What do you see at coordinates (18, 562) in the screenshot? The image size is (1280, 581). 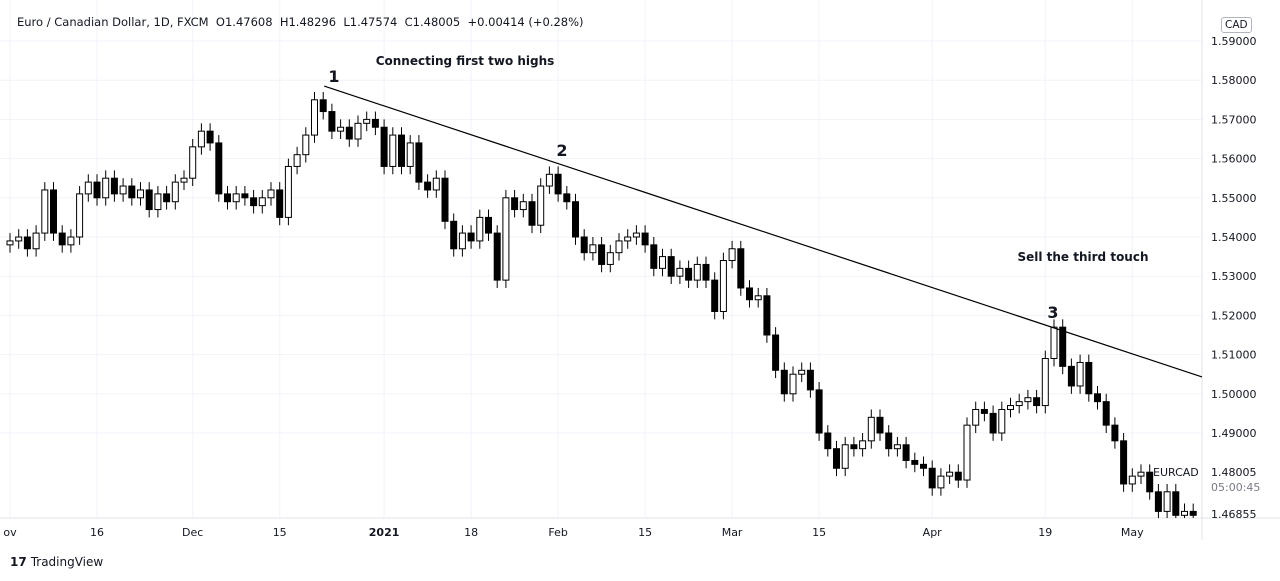 I see `tv-logo-icon: 17` at bounding box center [18, 562].